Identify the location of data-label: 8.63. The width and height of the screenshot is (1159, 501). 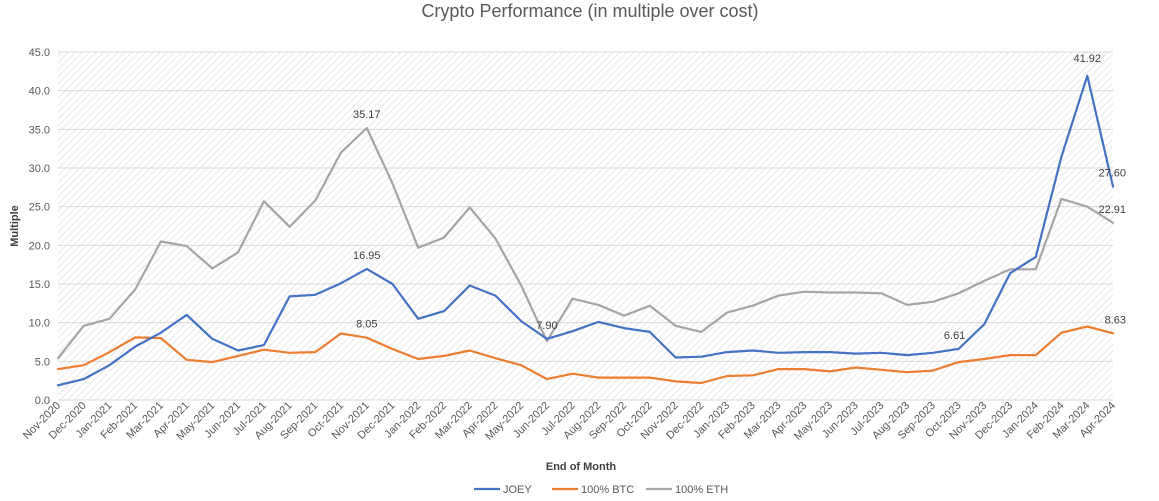
(1115, 320).